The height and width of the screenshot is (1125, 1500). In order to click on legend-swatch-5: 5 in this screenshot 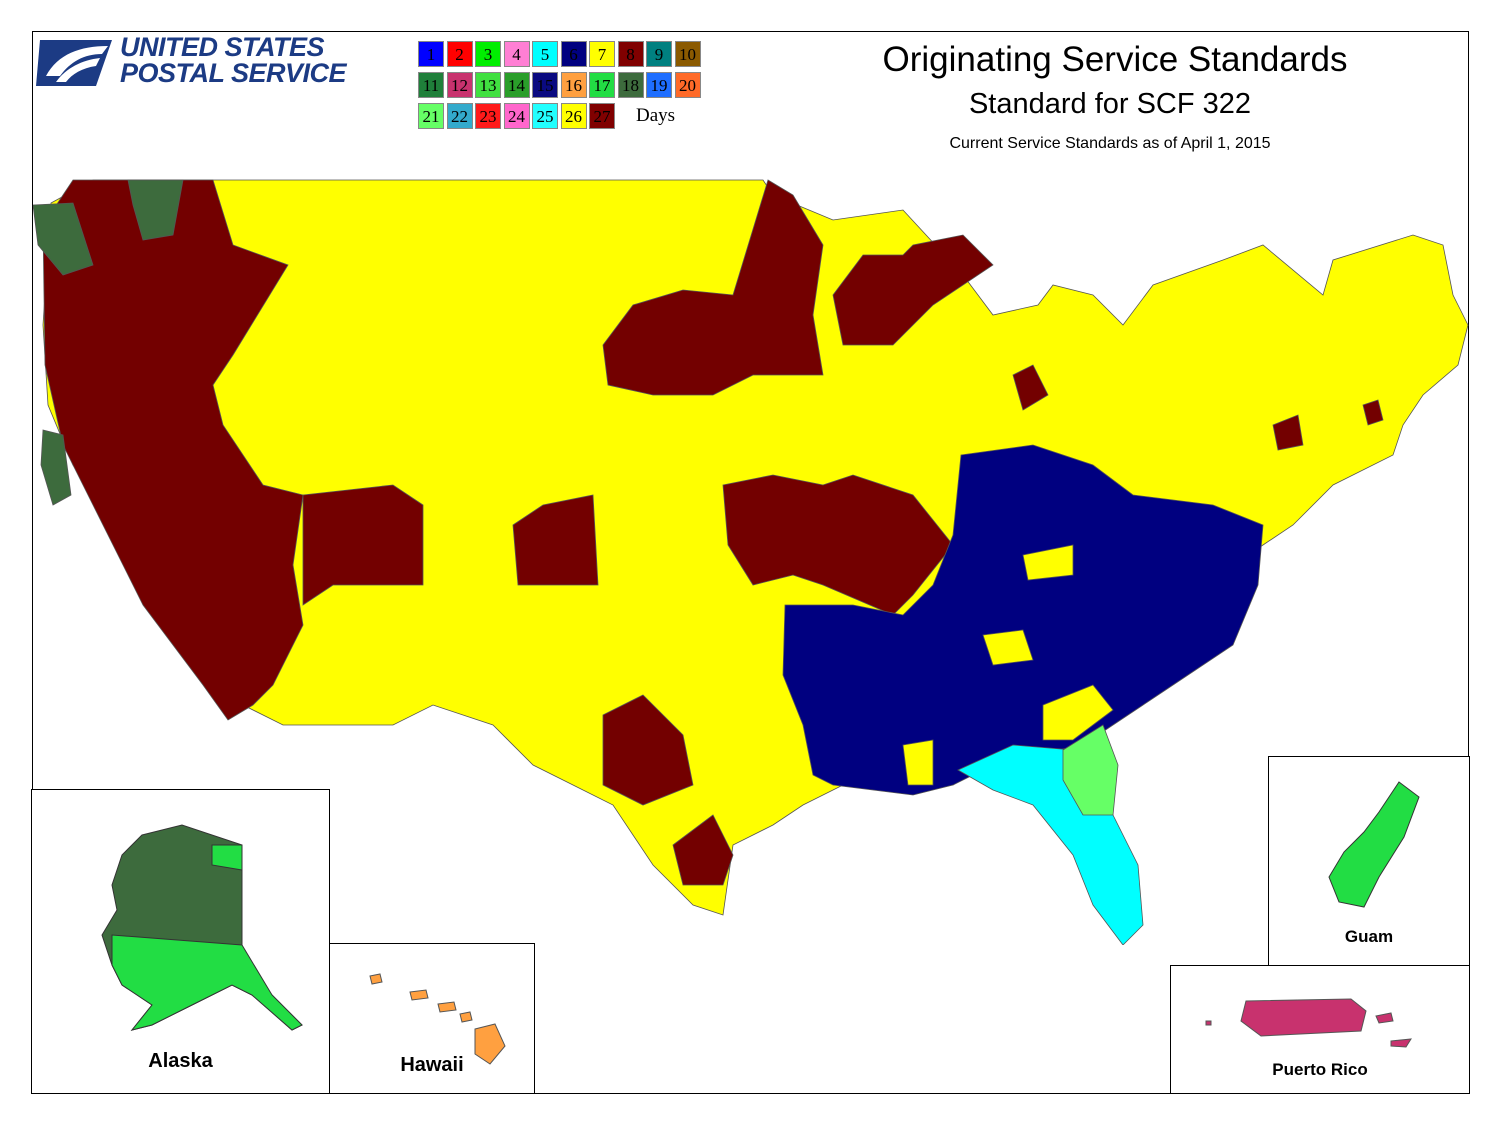, I will do `click(545, 54)`.